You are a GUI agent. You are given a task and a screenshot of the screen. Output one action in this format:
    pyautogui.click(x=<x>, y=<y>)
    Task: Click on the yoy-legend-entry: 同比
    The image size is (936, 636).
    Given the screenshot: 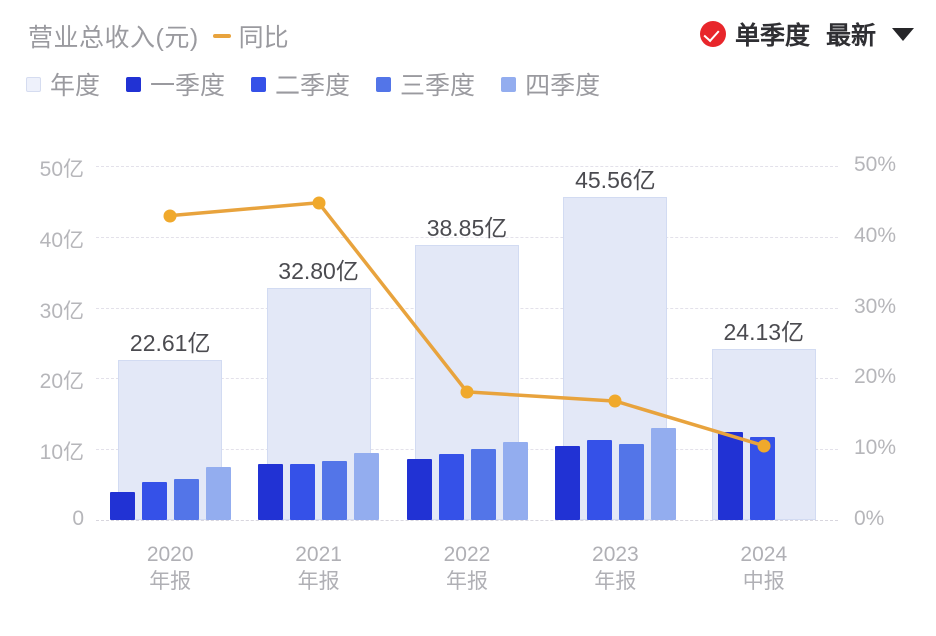 What is the action you would take?
    pyautogui.click(x=250, y=36)
    